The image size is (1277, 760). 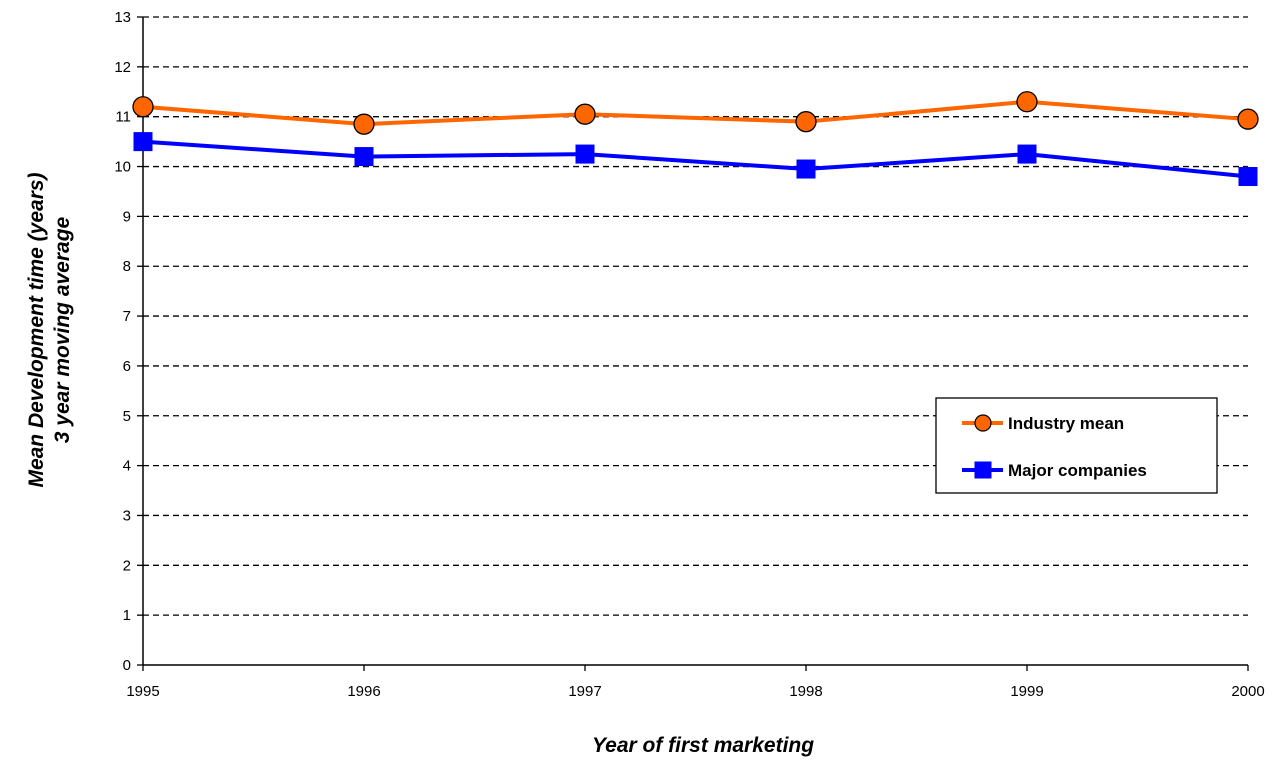 I want to click on x-axis-title: Year of first marketing, so click(x=703, y=745).